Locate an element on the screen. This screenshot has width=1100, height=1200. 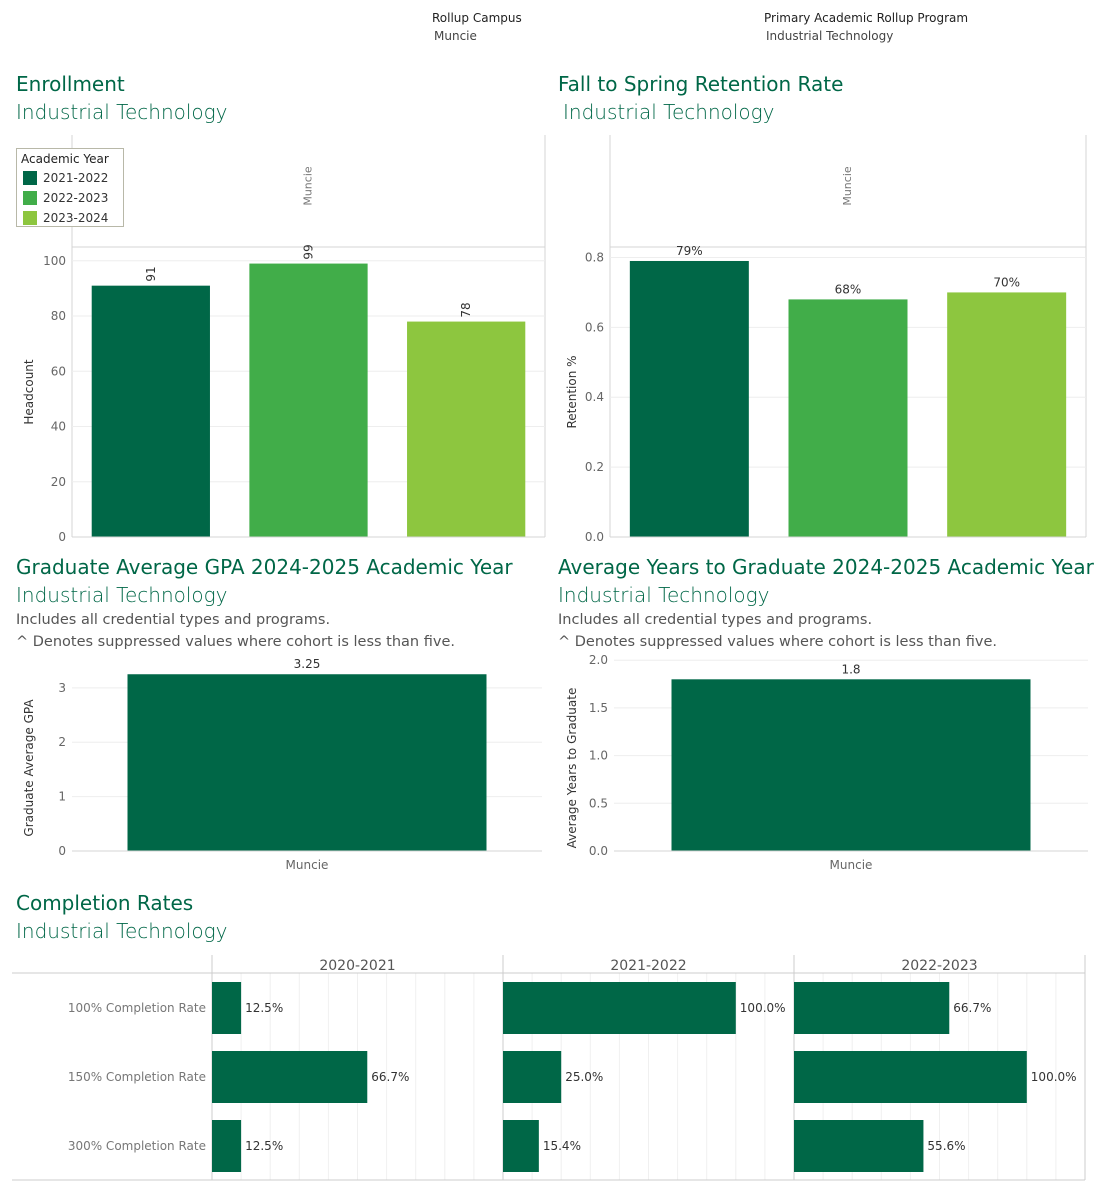
y-tick-label: 2.0 is located at coordinates (598, 661).